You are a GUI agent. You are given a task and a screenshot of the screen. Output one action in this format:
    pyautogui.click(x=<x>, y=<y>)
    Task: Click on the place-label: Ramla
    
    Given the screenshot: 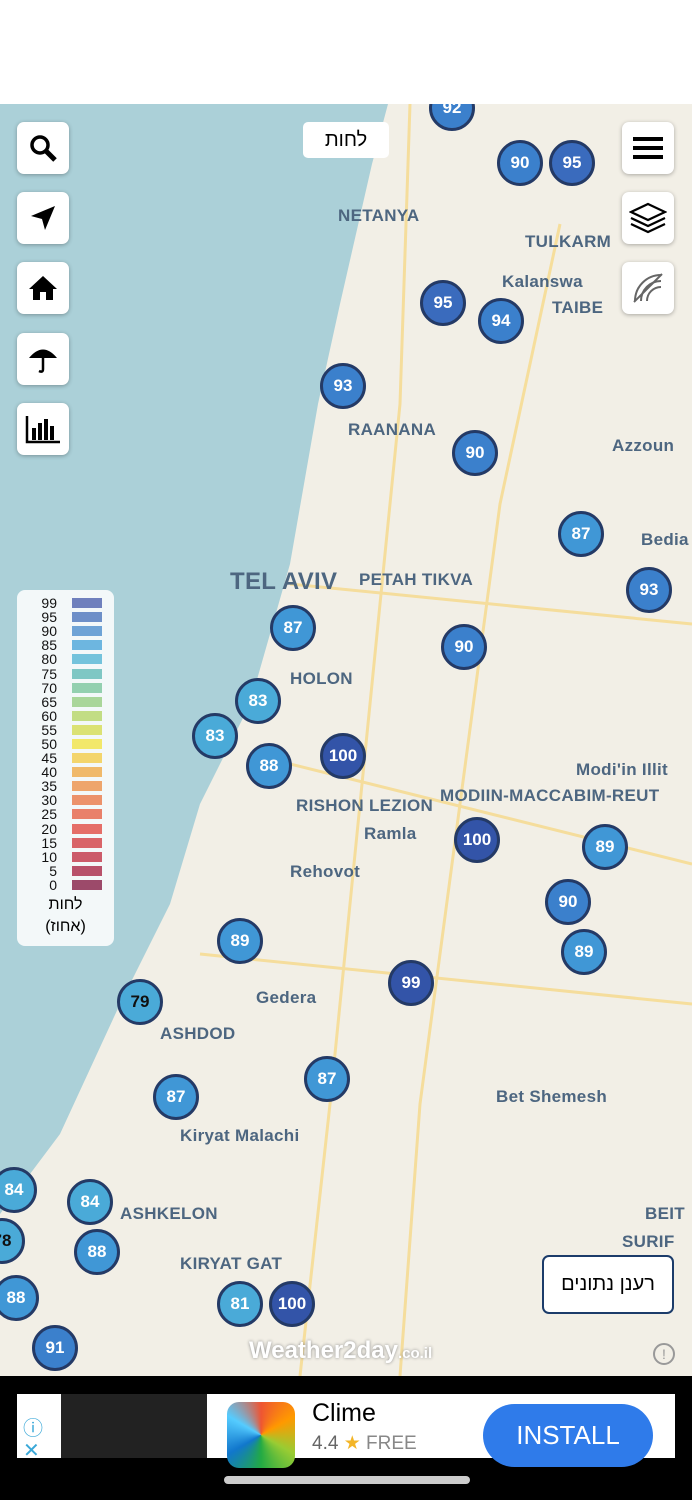 What is the action you would take?
    pyautogui.click(x=390, y=833)
    